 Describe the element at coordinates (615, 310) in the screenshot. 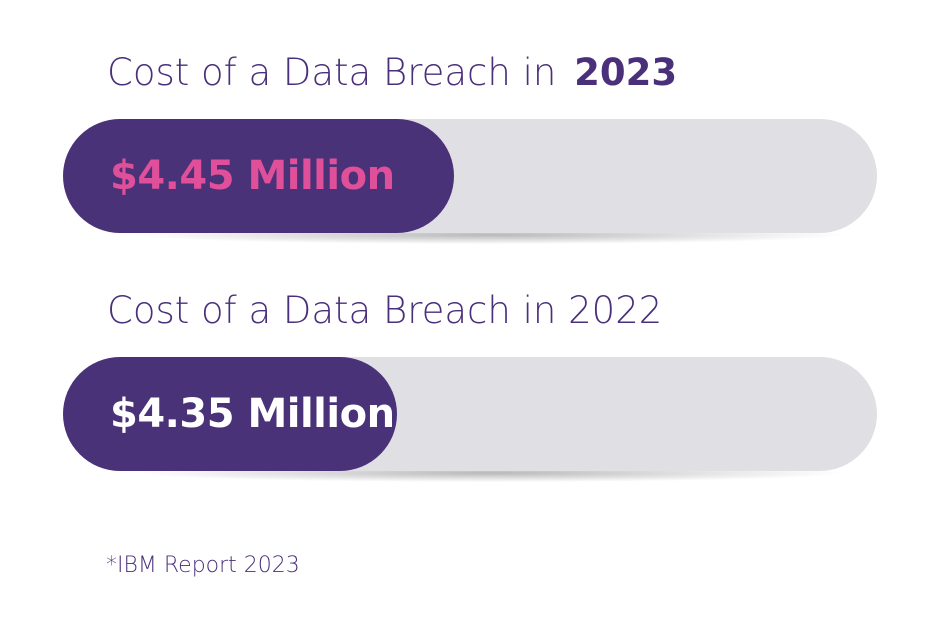

I see `title-year: 2022` at that location.